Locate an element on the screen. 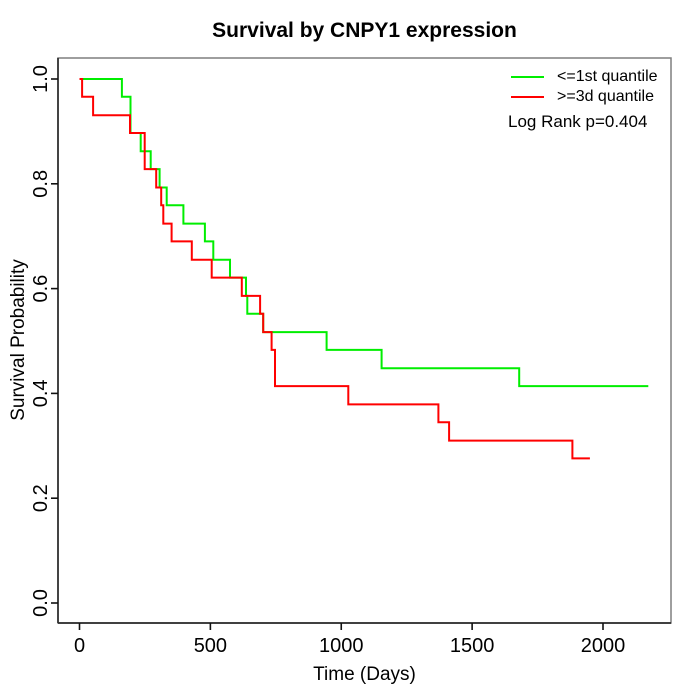  log-rank-annotation: Log Rank p=0.404 is located at coordinates (578, 121).